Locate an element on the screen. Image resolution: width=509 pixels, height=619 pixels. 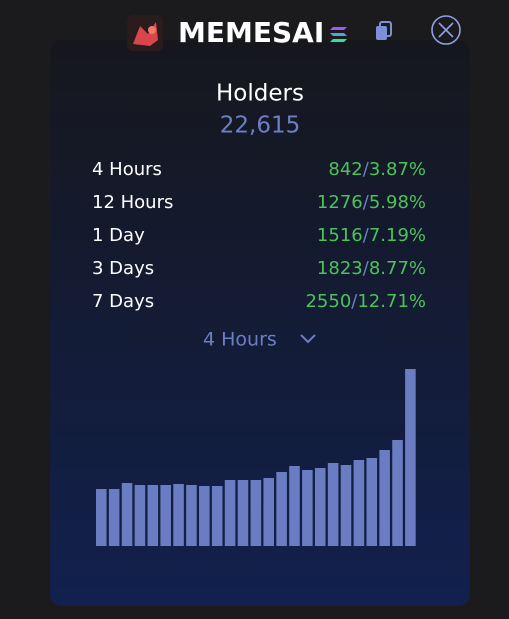
period-value: 2550/12.71% is located at coordinates (365, 301).